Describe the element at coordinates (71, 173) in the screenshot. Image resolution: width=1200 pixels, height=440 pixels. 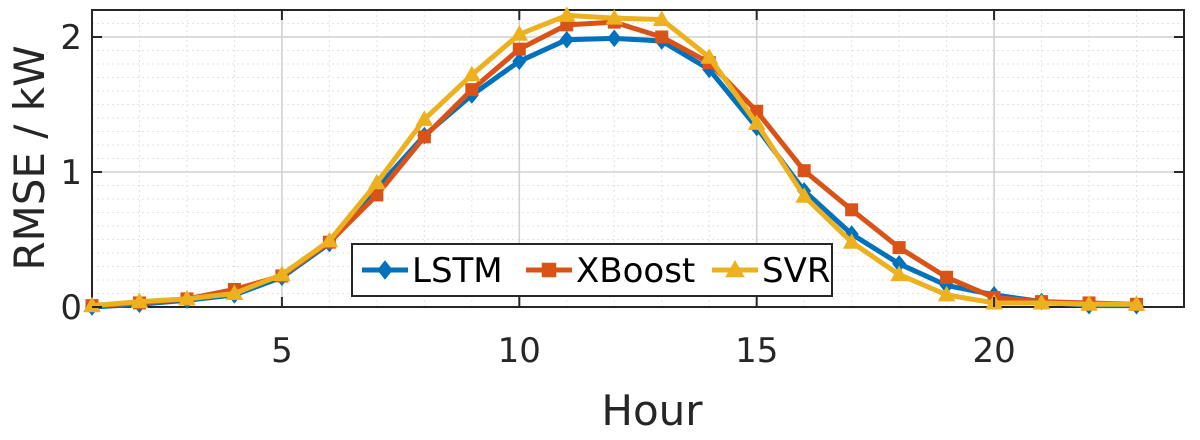
I see `y-tick-label: 1` at that location.